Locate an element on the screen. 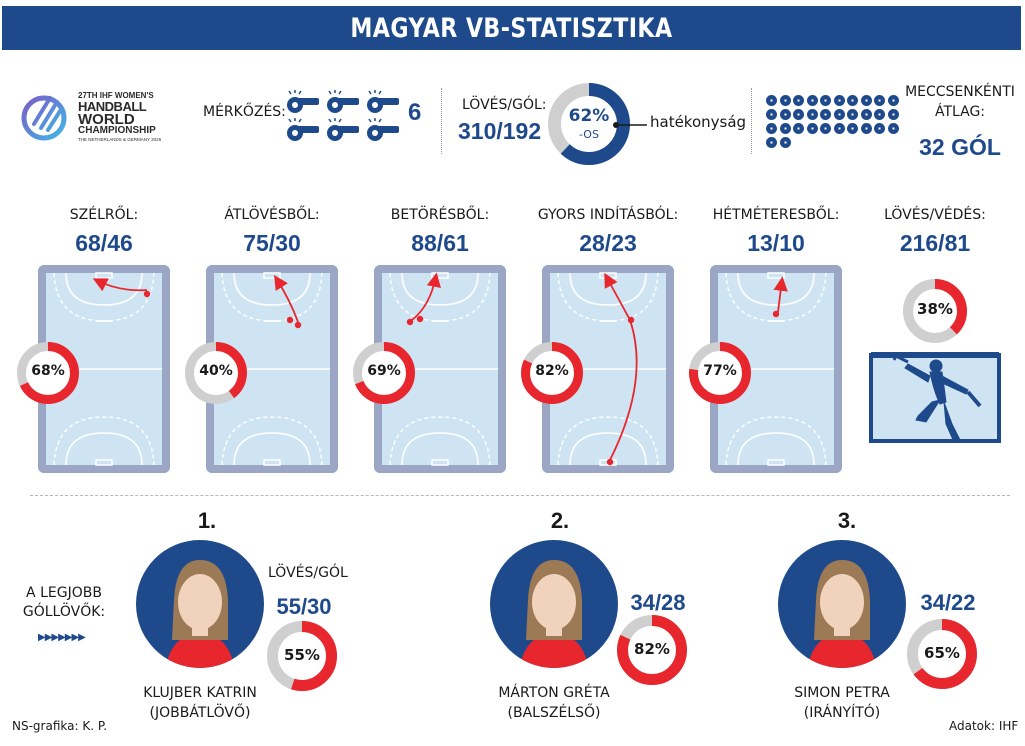  goalkeeper-icon is located at coordinates (935, 397).